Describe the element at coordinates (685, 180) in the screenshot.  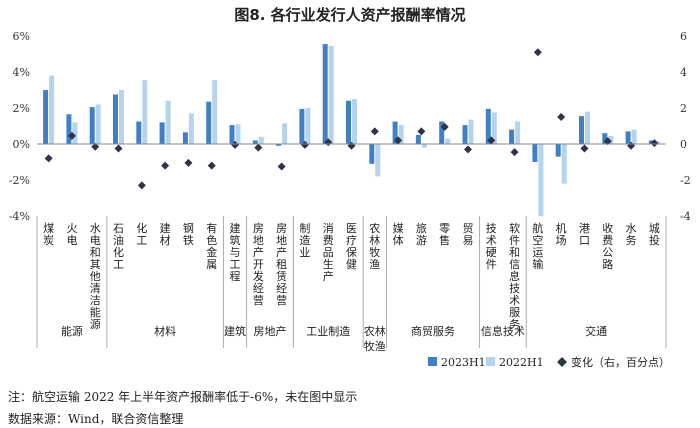
I see `y-right-tick-label: -2` at that location.